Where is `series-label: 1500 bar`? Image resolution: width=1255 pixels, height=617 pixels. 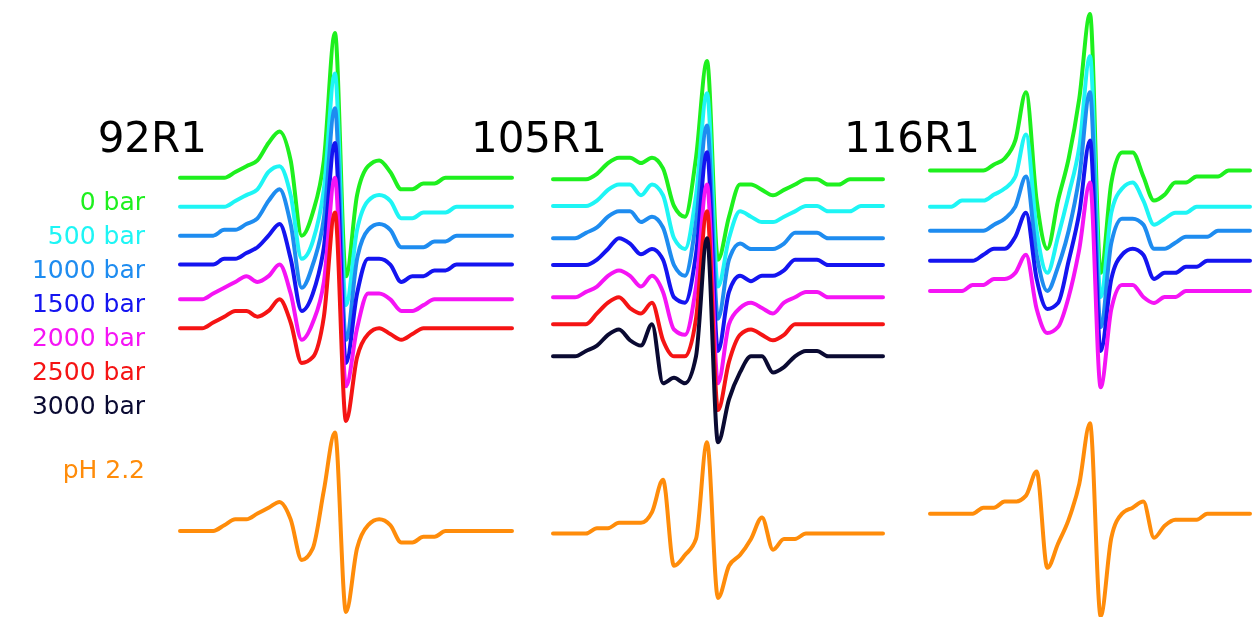
series-label: 1500 bar is located at coordinates (88, 303).